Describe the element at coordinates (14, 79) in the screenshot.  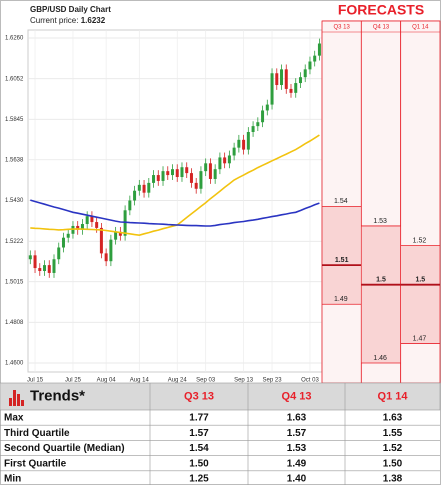
I see `y-tick-label: 1.6052` at that location.